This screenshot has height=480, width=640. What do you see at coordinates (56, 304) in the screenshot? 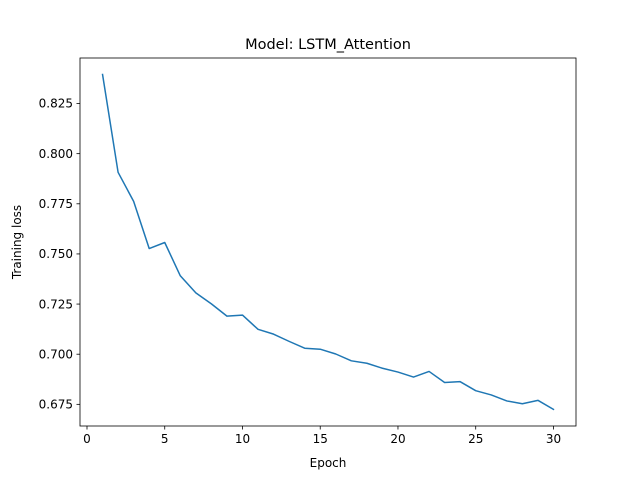
I see `y-tick-label: 0.725` at bounding box center [56, 304].